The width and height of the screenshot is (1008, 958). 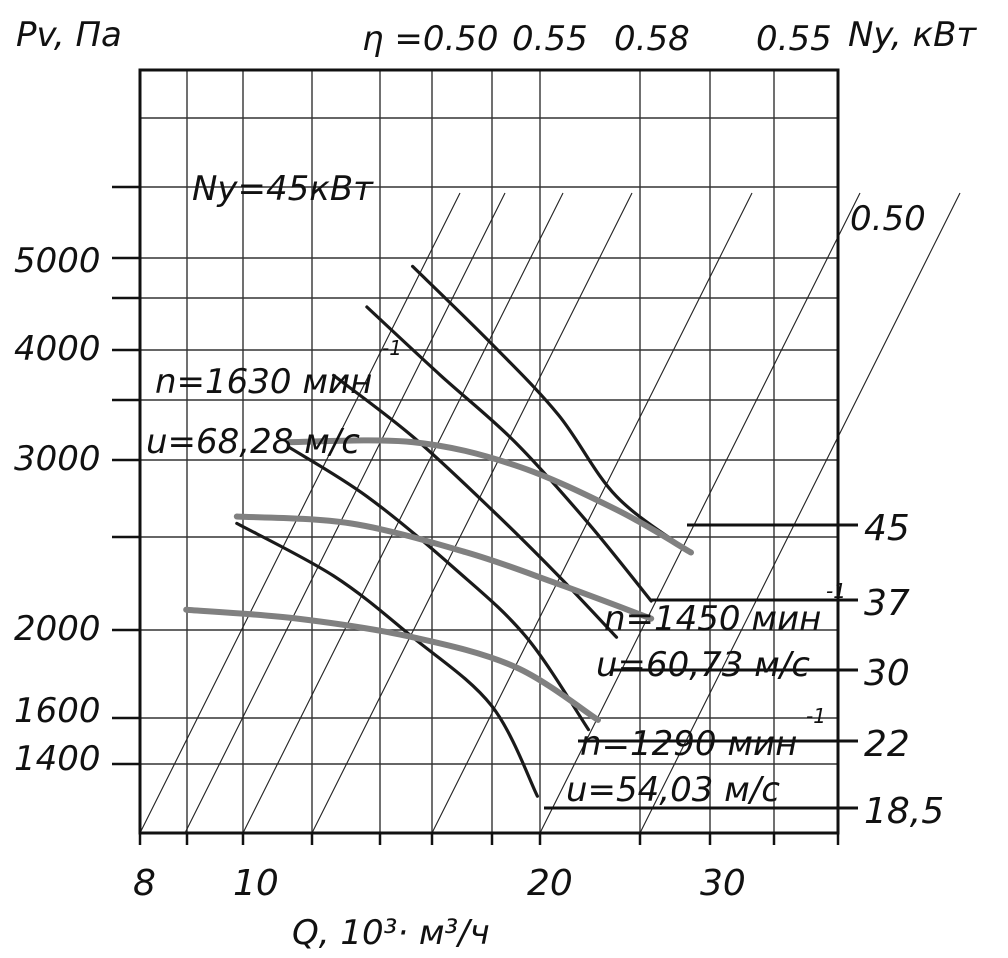 I want to click on power-level-label: 37, so click(x=887, y=603).